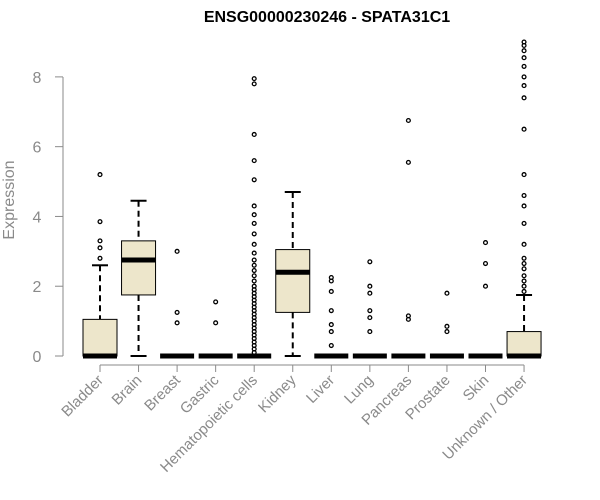 The image size is (600, 500). Describe the element at coordinates (485, 299) in the screenshot. I see `box-skin` at that location.